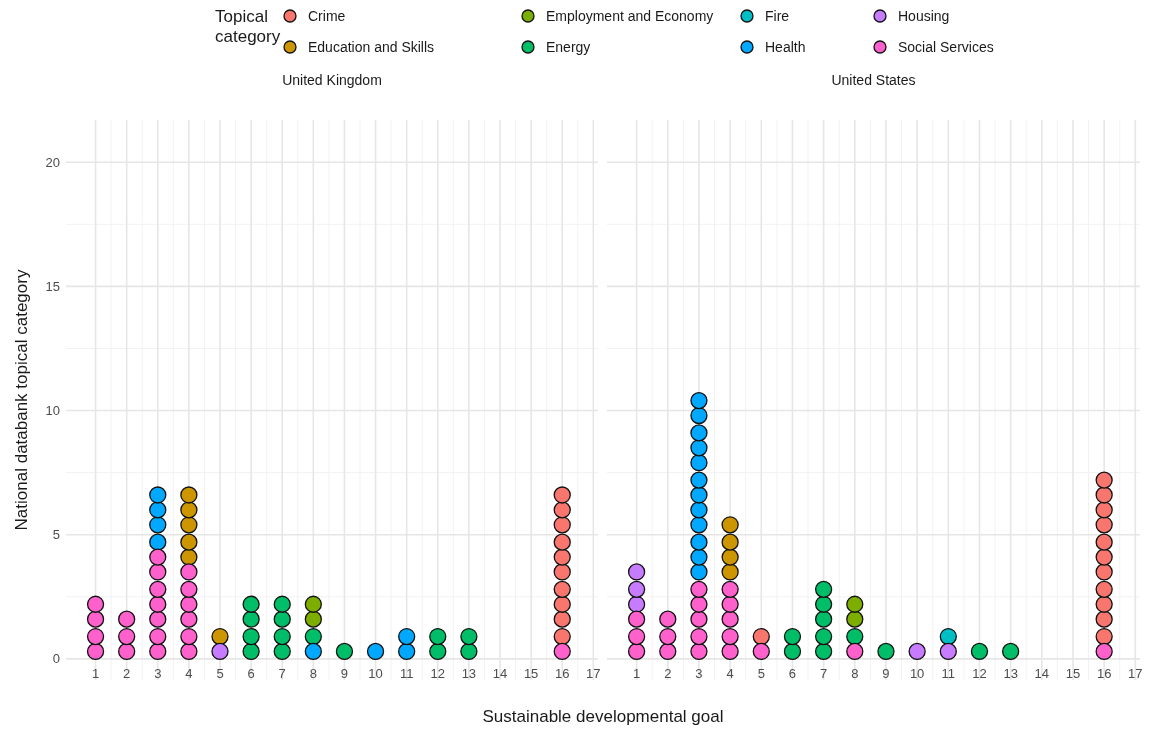 The height and width of the screenshot is (732, 1151). Describe the element at coordinates (327, 15) in the screenshot. I see `legend-label: Crime` at that location.